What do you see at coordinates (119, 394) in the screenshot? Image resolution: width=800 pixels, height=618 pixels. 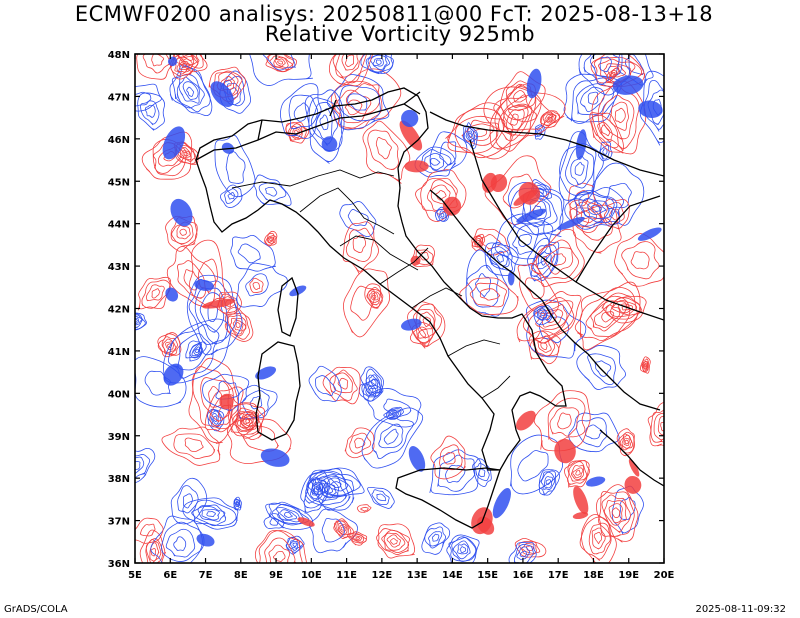 I see `lat-label: 40N` at bounding box center [119, 394].